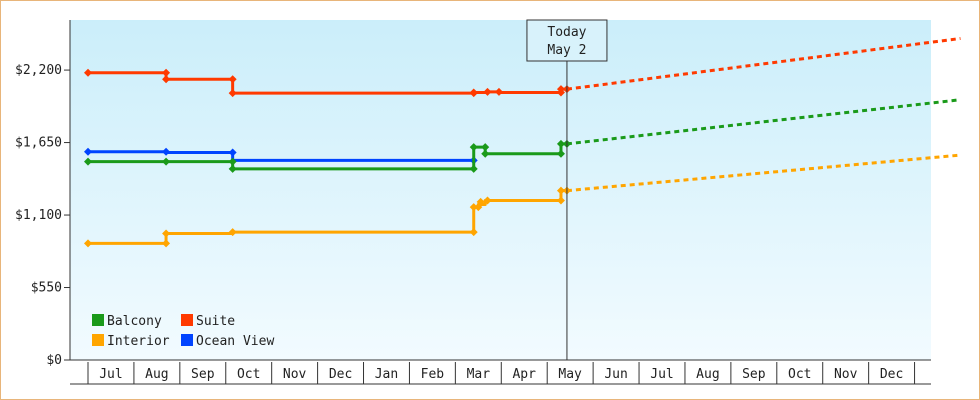  What do you see at coordinates (235, 341) in the screenshot?
I see `legend-label: Ocean View` at bounding box center [235, 341].